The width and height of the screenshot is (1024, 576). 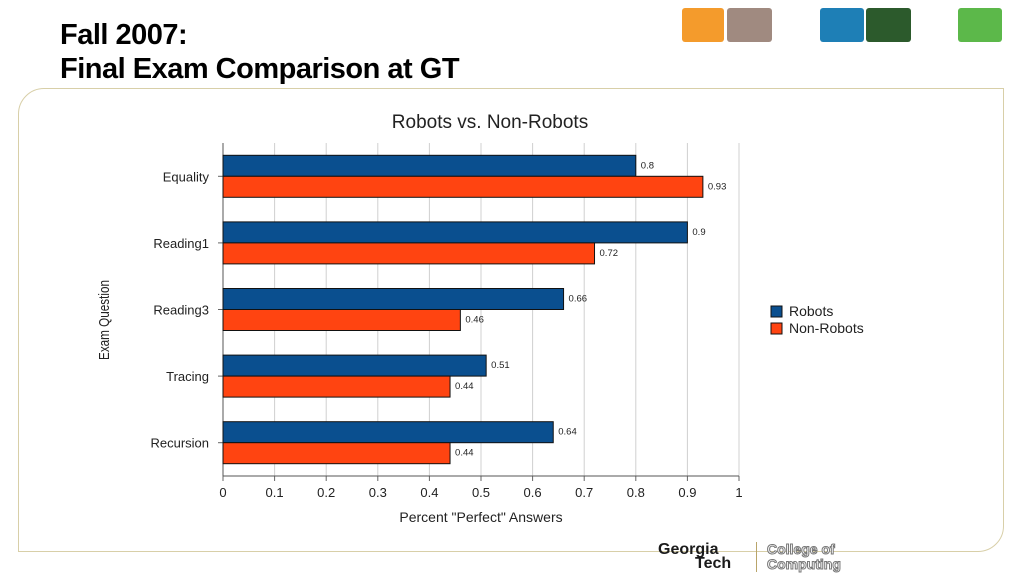 I want to click on green-thumbnail, so click(x=980, y=25).